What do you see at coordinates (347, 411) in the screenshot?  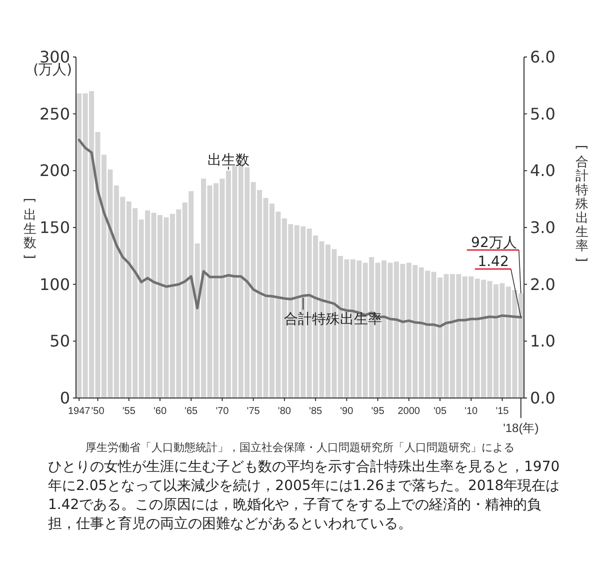 I see `x-tick-label: '90` at bounding box center [347, 411].